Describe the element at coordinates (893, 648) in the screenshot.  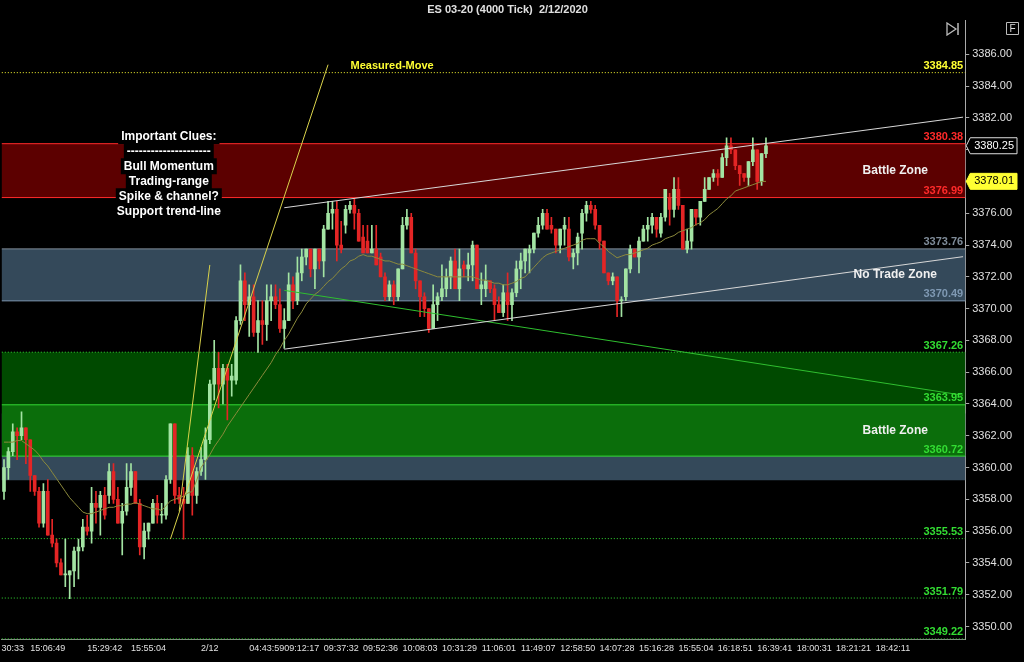
I see `x-tick-label: 18:42:11` at that location.